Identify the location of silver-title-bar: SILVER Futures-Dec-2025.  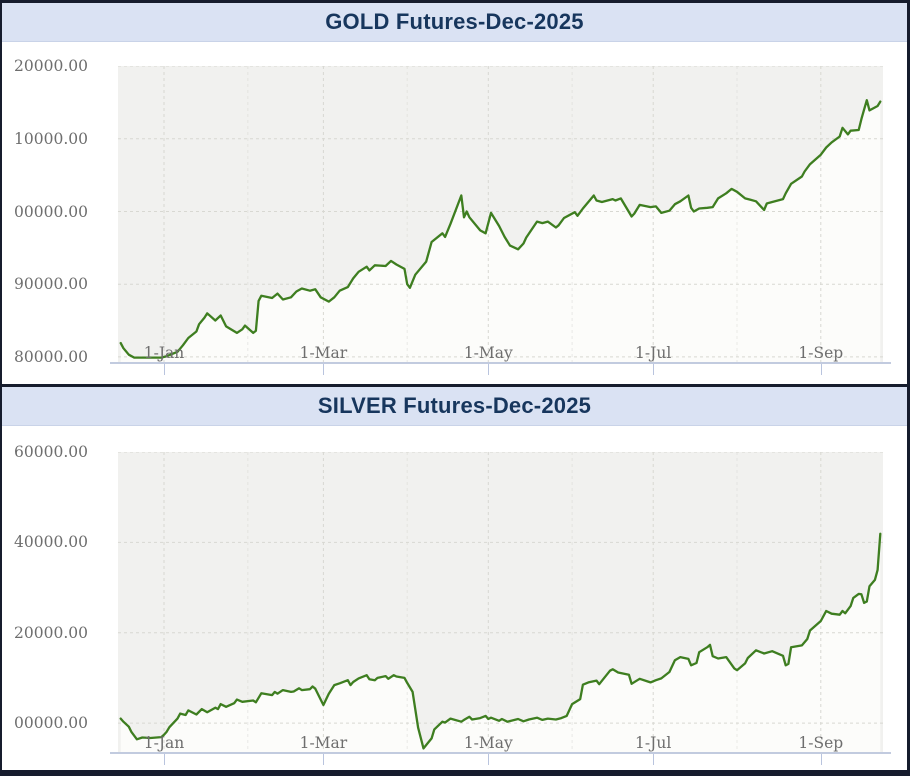
(454, 406).